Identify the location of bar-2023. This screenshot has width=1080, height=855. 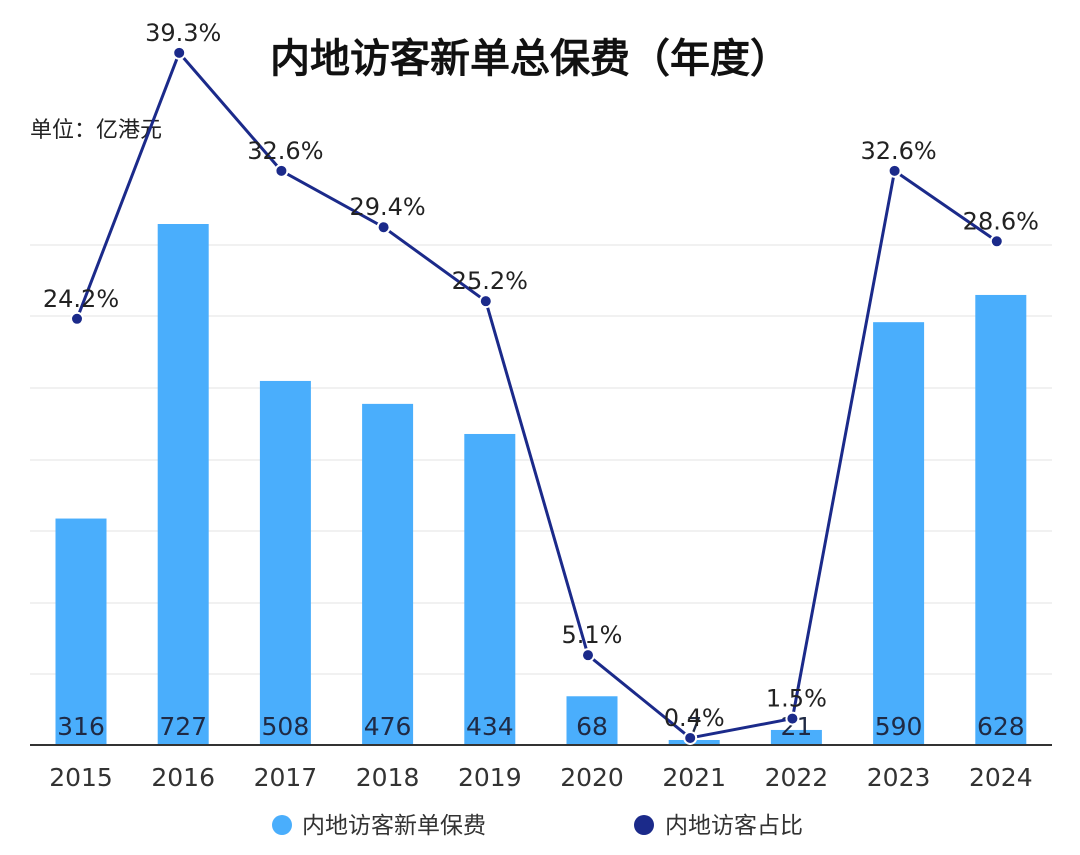
(899, 533).